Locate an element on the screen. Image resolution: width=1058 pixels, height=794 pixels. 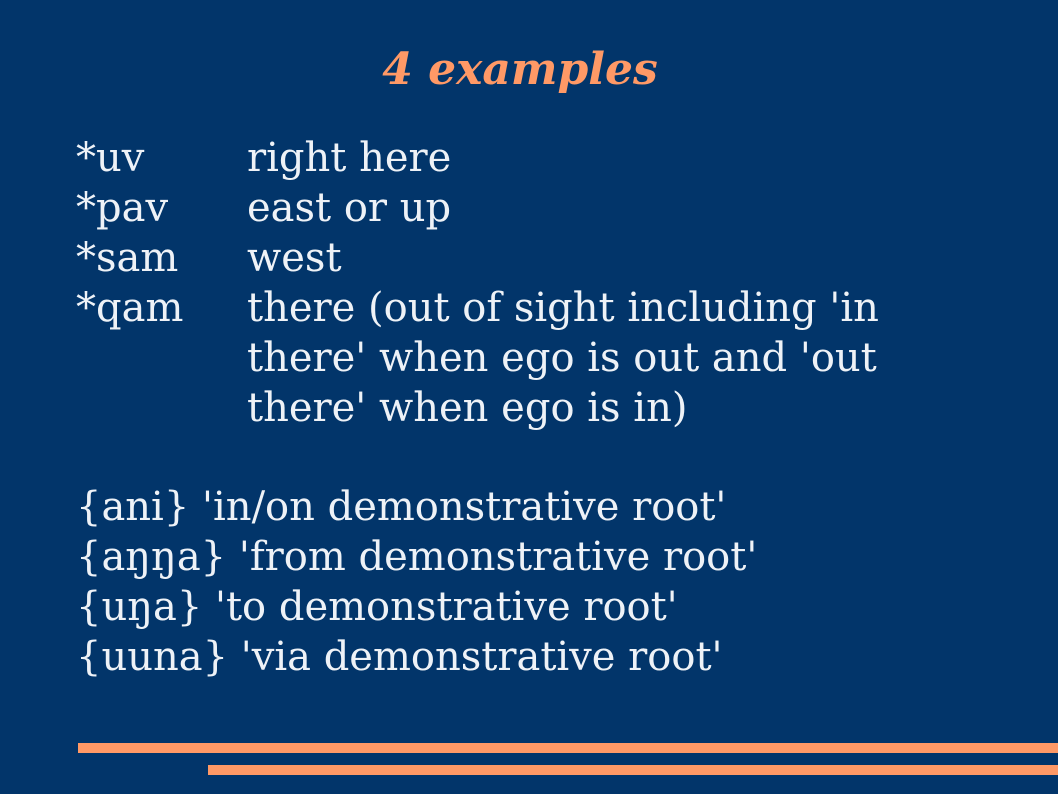
example-term: *uv is located at coordinates (110, 158).